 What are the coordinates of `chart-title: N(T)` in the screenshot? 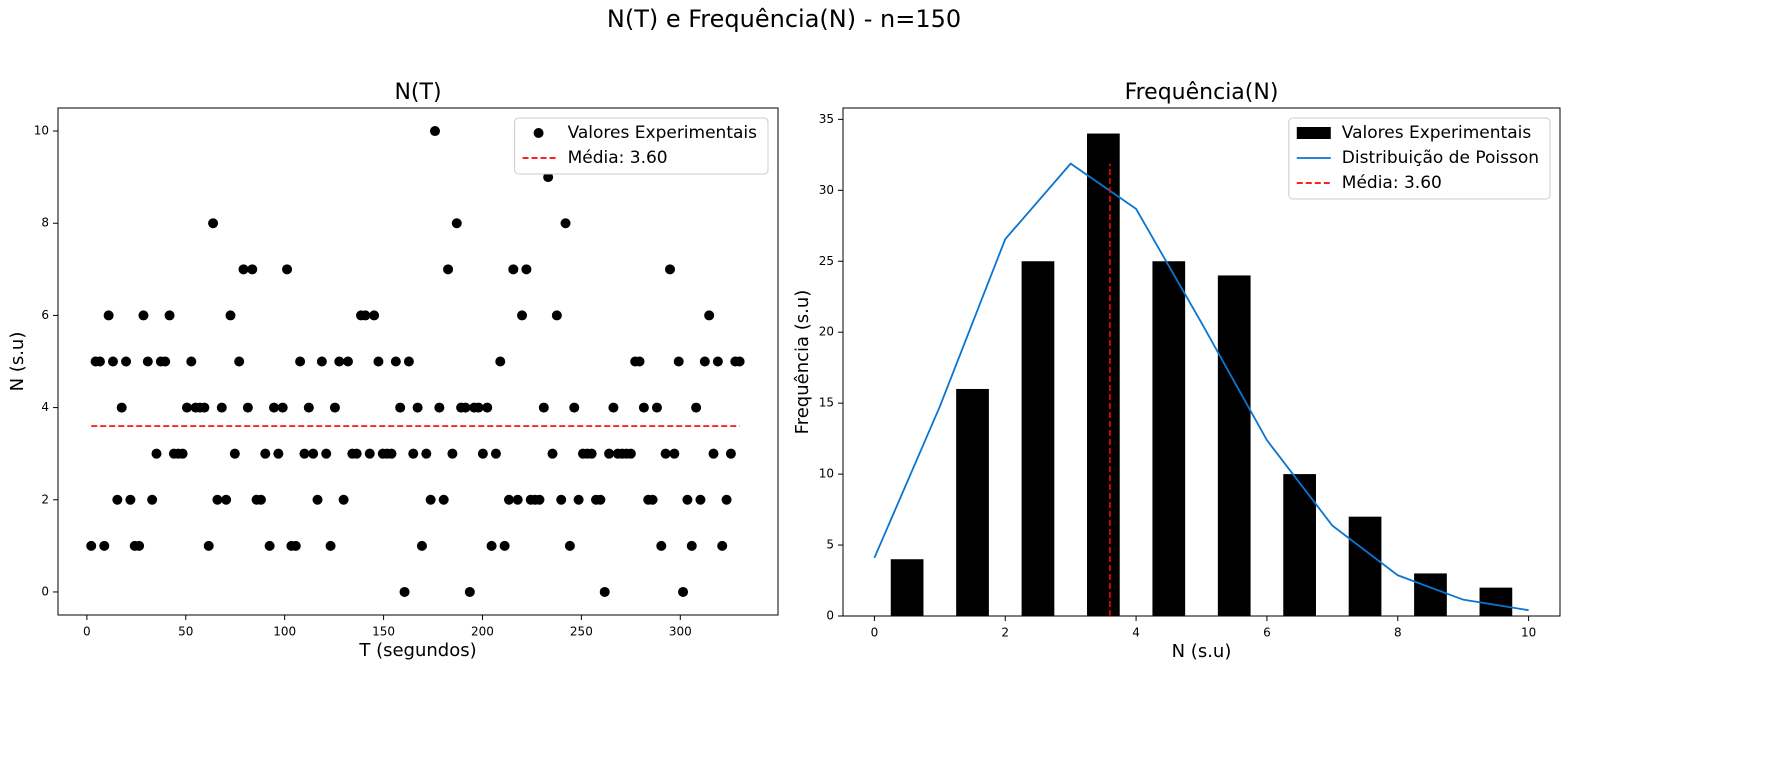 It's located at (417, 92).